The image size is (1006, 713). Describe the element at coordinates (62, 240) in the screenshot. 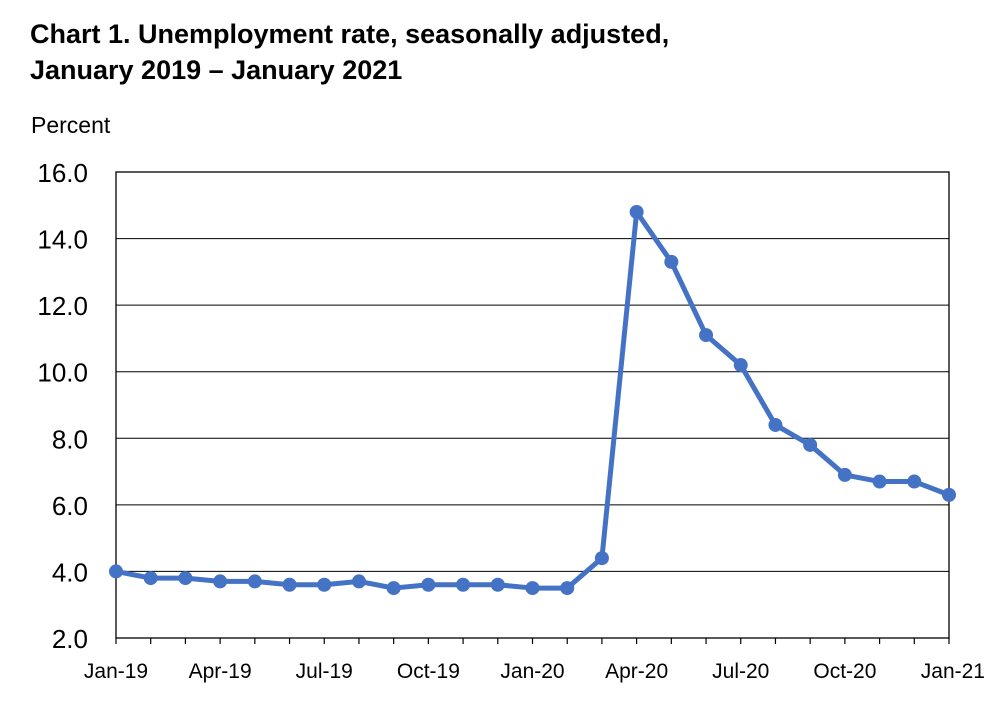

I see `y-tick-label: 14.0` at that location.